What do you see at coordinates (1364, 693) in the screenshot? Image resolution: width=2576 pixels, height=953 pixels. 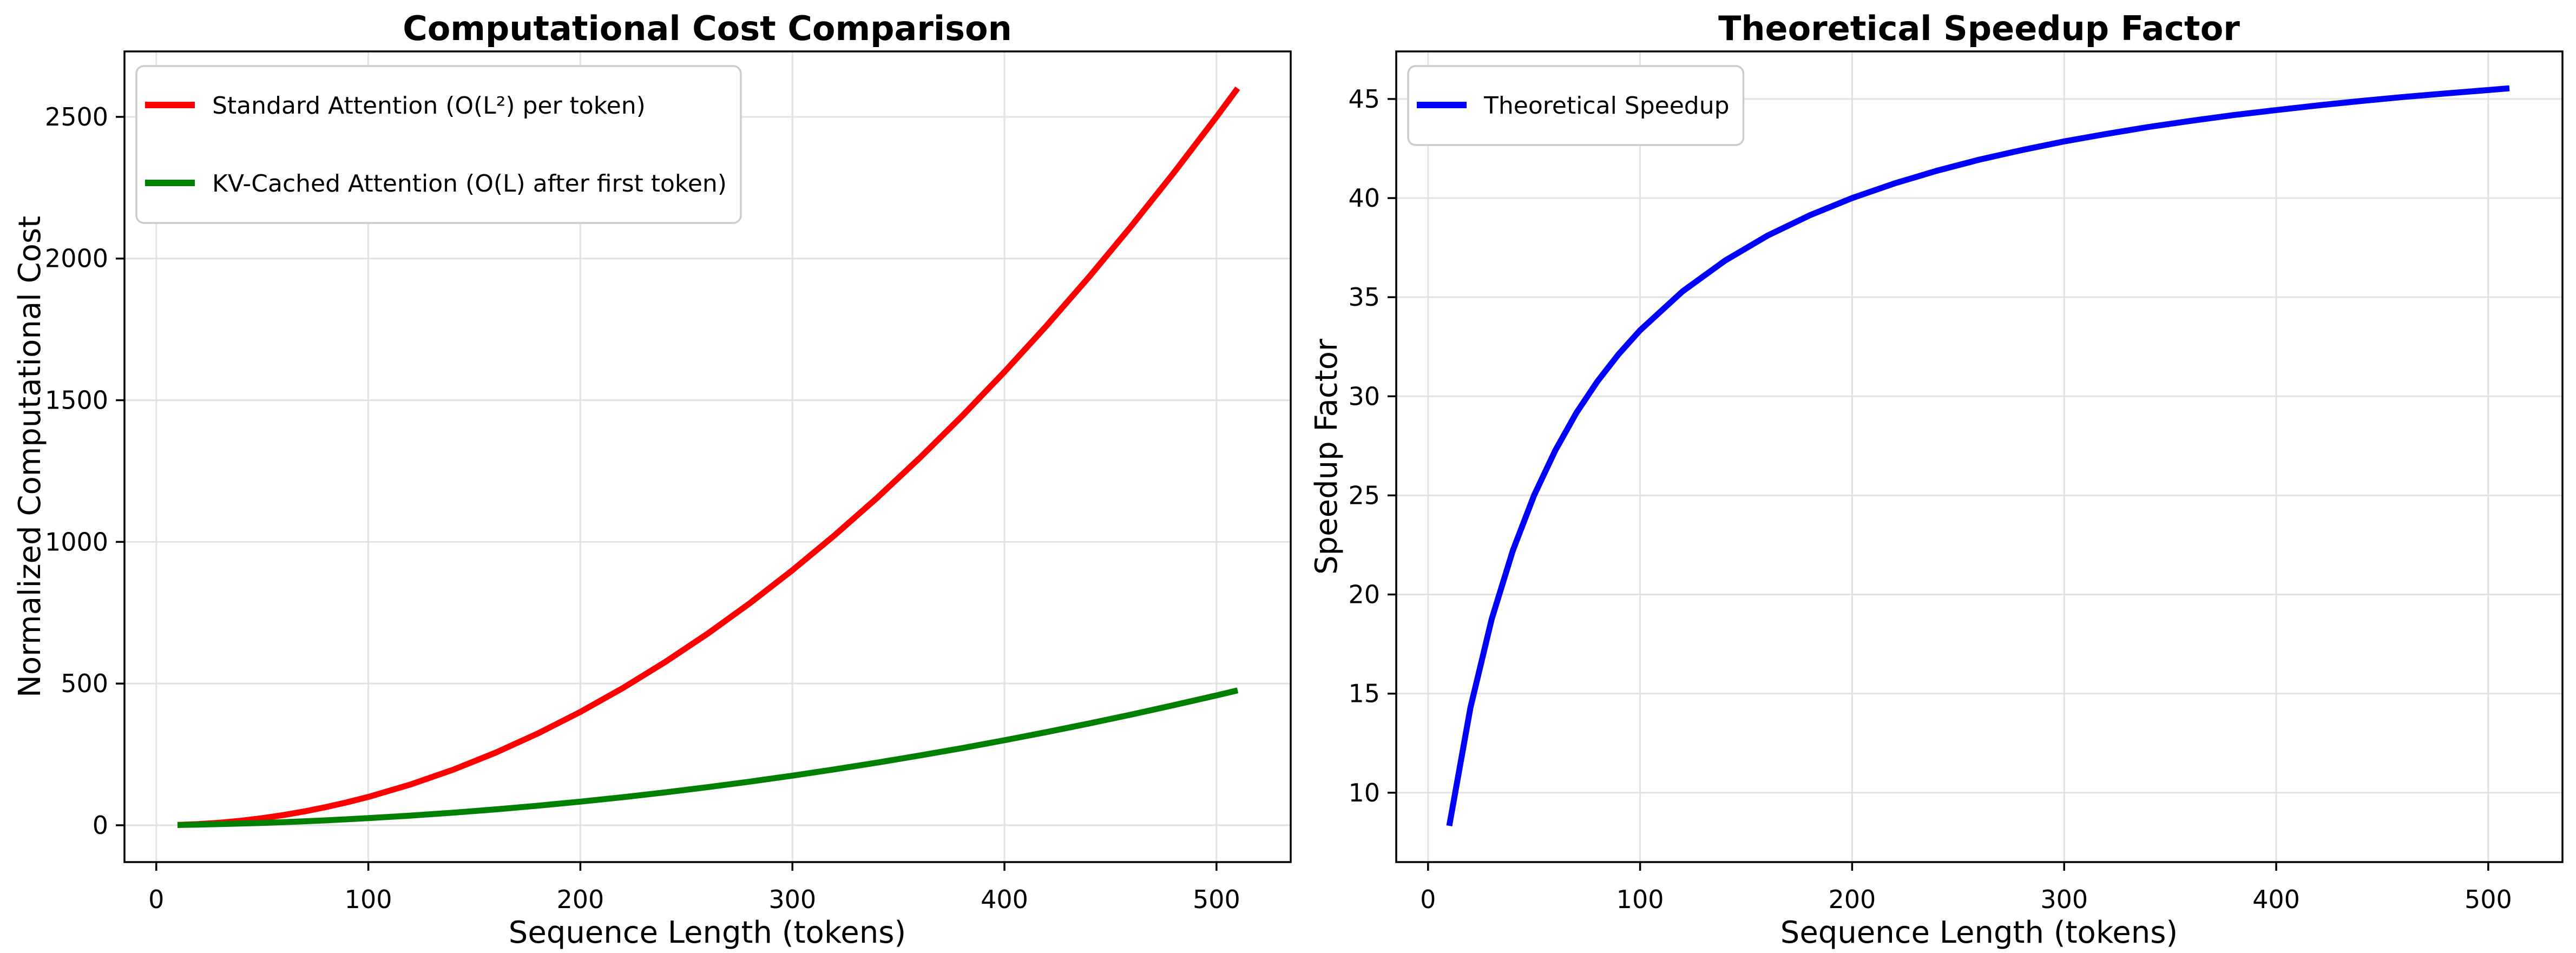 I see `y-tick-label: 15` at bounding box center [1364, 693].